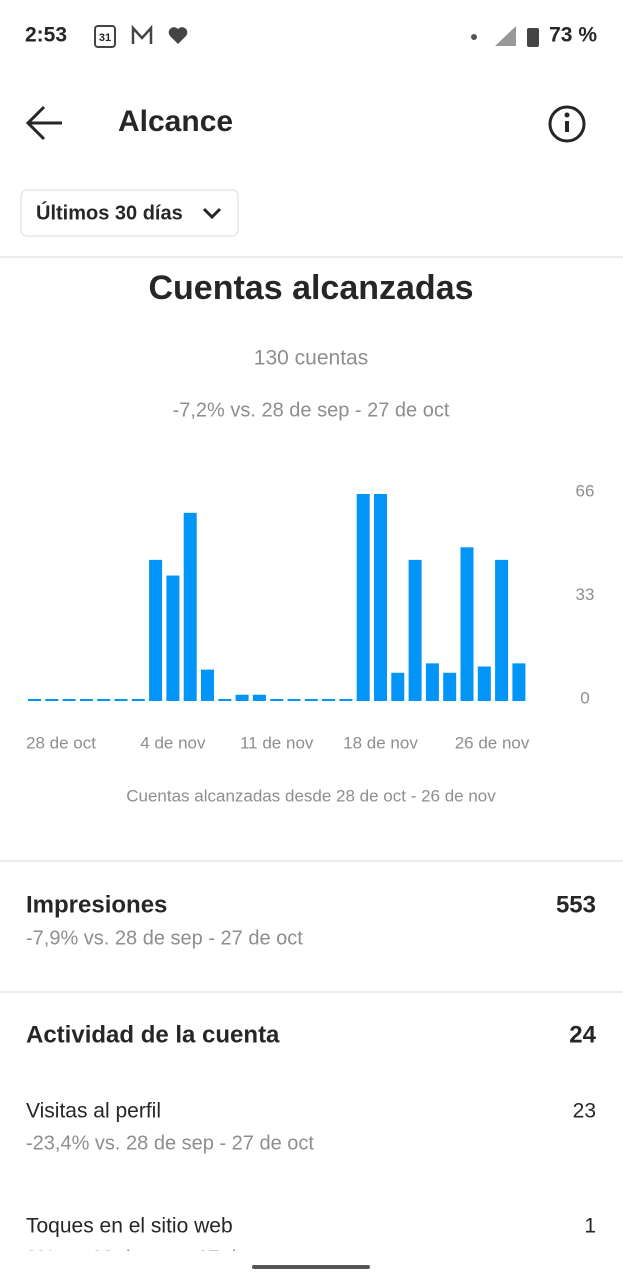 The image size is (623, 1280). What do you see at coordinates (43, 123) in the screenshot?
I see `back-button` at bounding box center [43, 123].